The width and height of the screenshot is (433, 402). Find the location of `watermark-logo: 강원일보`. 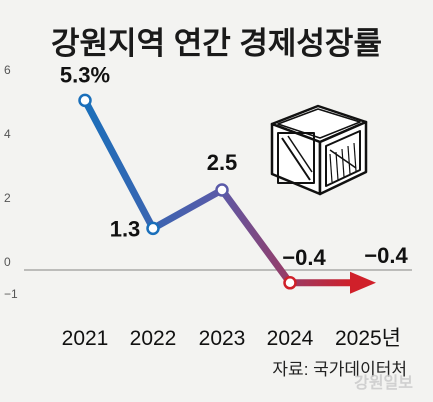

watermark-logo: 강원일보 is located at coordinates (383, 383).